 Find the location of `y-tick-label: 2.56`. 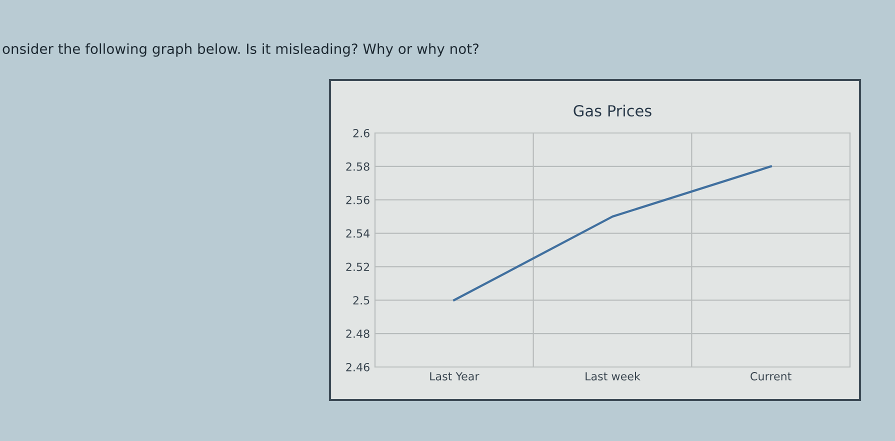

y-tick-label: 2.56 is located at coordinates (358, 200).